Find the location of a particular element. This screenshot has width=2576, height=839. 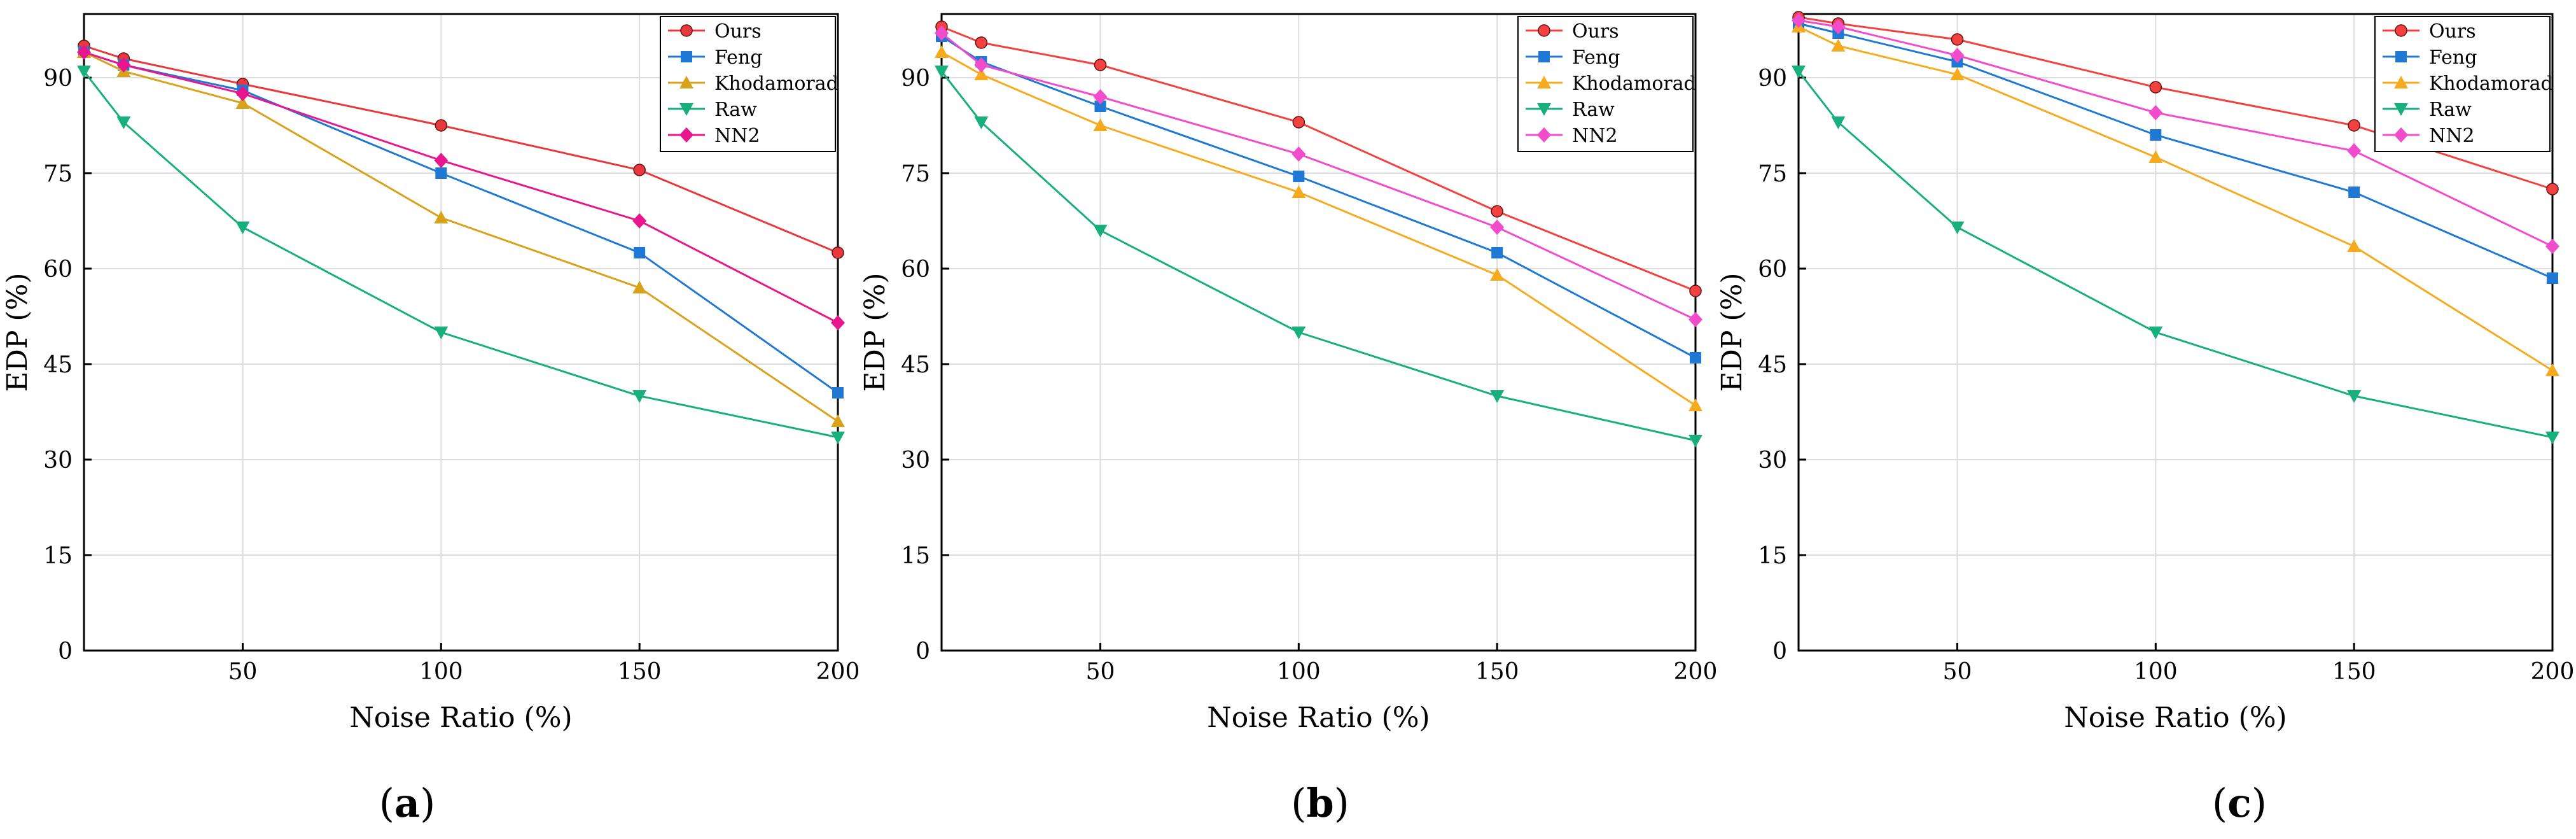

caption-letter: a is located at coordinates (407, 803).